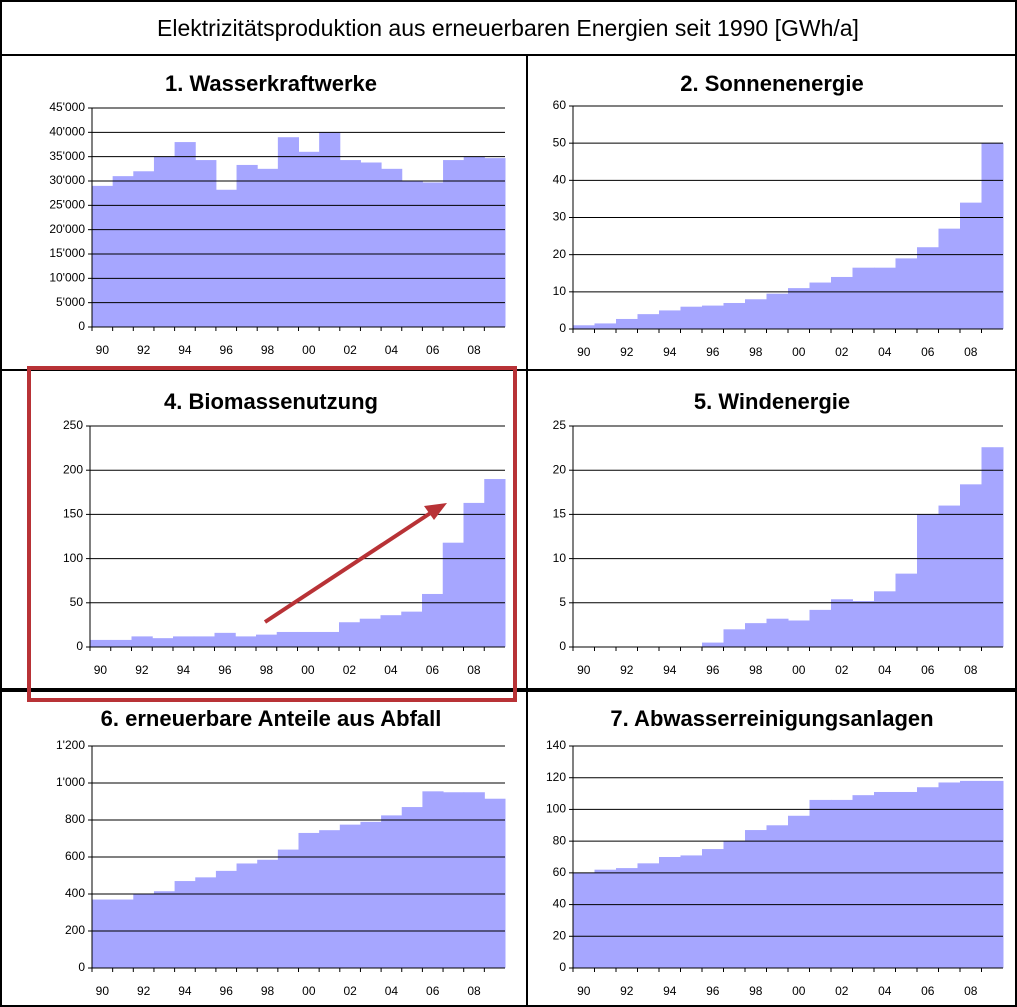 The image size is (1017, 1007). I want to click on y-tick-label: 45'000, so click(67, 107).